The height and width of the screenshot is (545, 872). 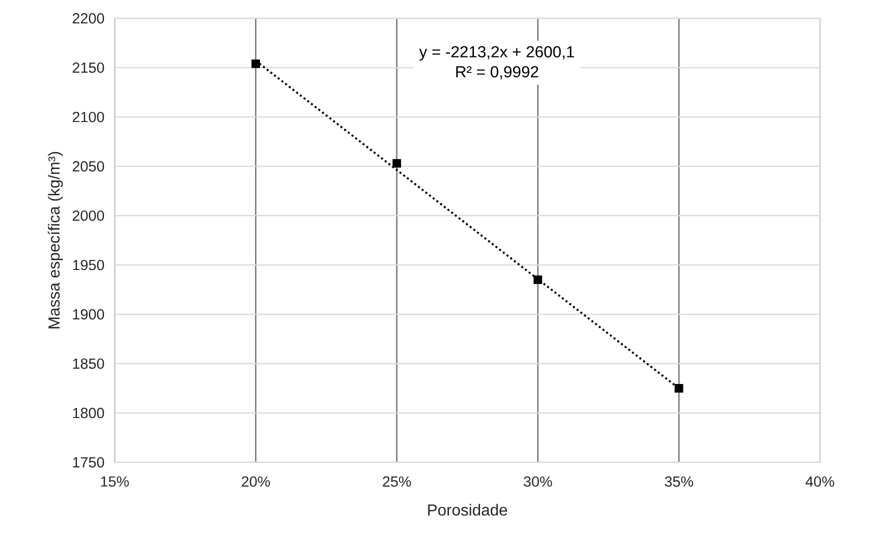 What do you see at coordinates (88, 265) in the screenshot?
I see `y-tick-label: 1950` at bounding box center [88, 265].